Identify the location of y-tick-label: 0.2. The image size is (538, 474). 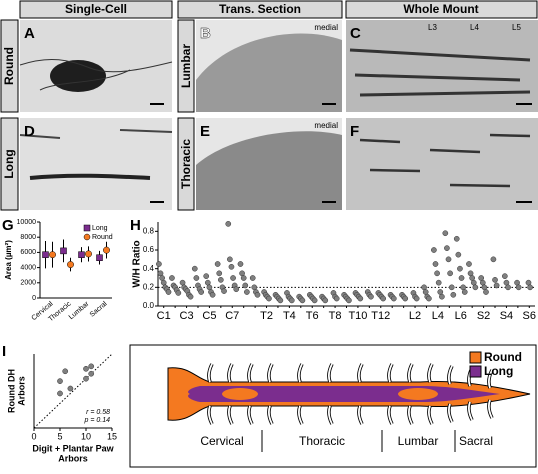
(149, 286).